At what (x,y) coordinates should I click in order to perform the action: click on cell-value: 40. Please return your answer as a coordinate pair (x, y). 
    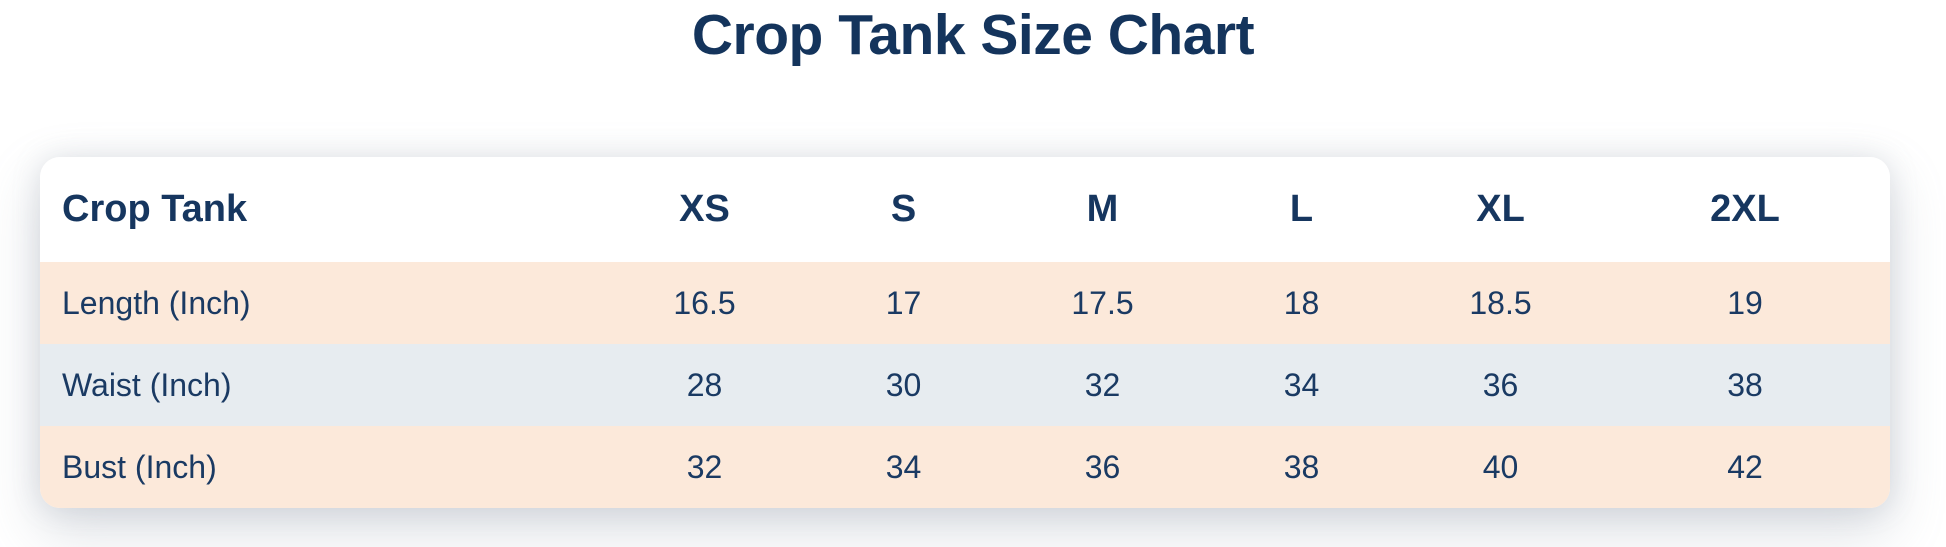
    Looking at the image, I should click on (1500, 467).